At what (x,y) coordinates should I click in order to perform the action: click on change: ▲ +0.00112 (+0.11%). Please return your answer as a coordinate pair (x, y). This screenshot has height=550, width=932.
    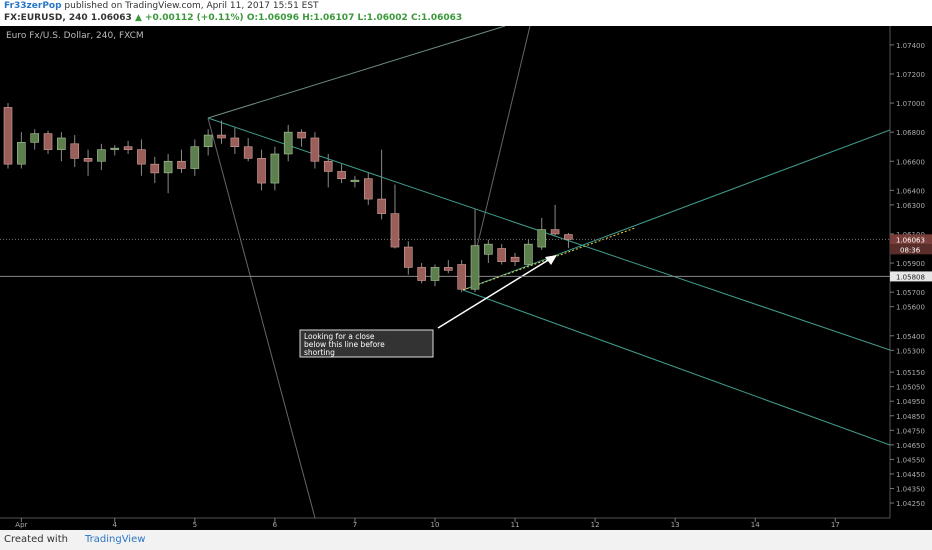
    Looking at the image, I should click on (189, 18).